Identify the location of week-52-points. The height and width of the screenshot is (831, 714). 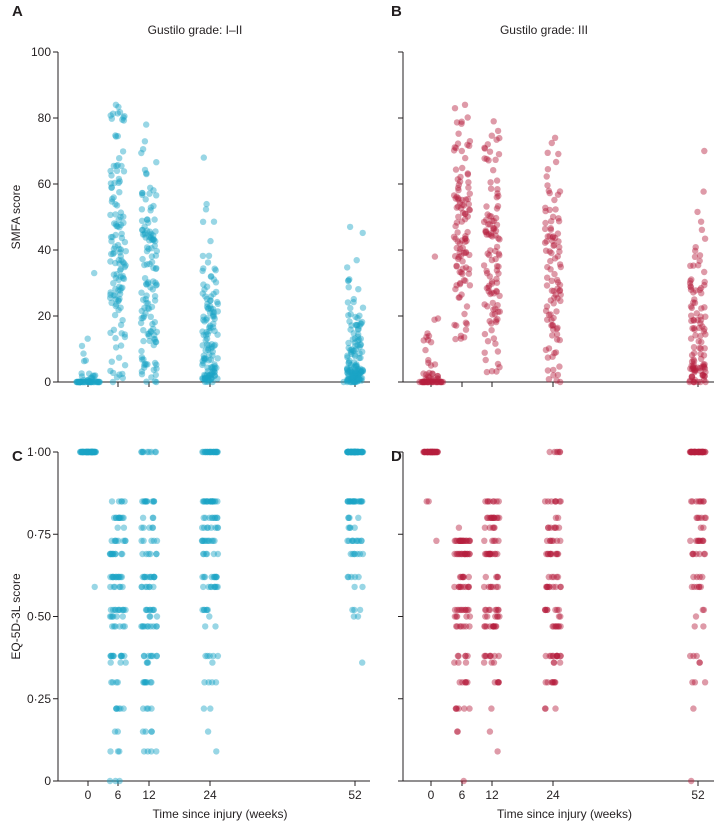
(355, 557).